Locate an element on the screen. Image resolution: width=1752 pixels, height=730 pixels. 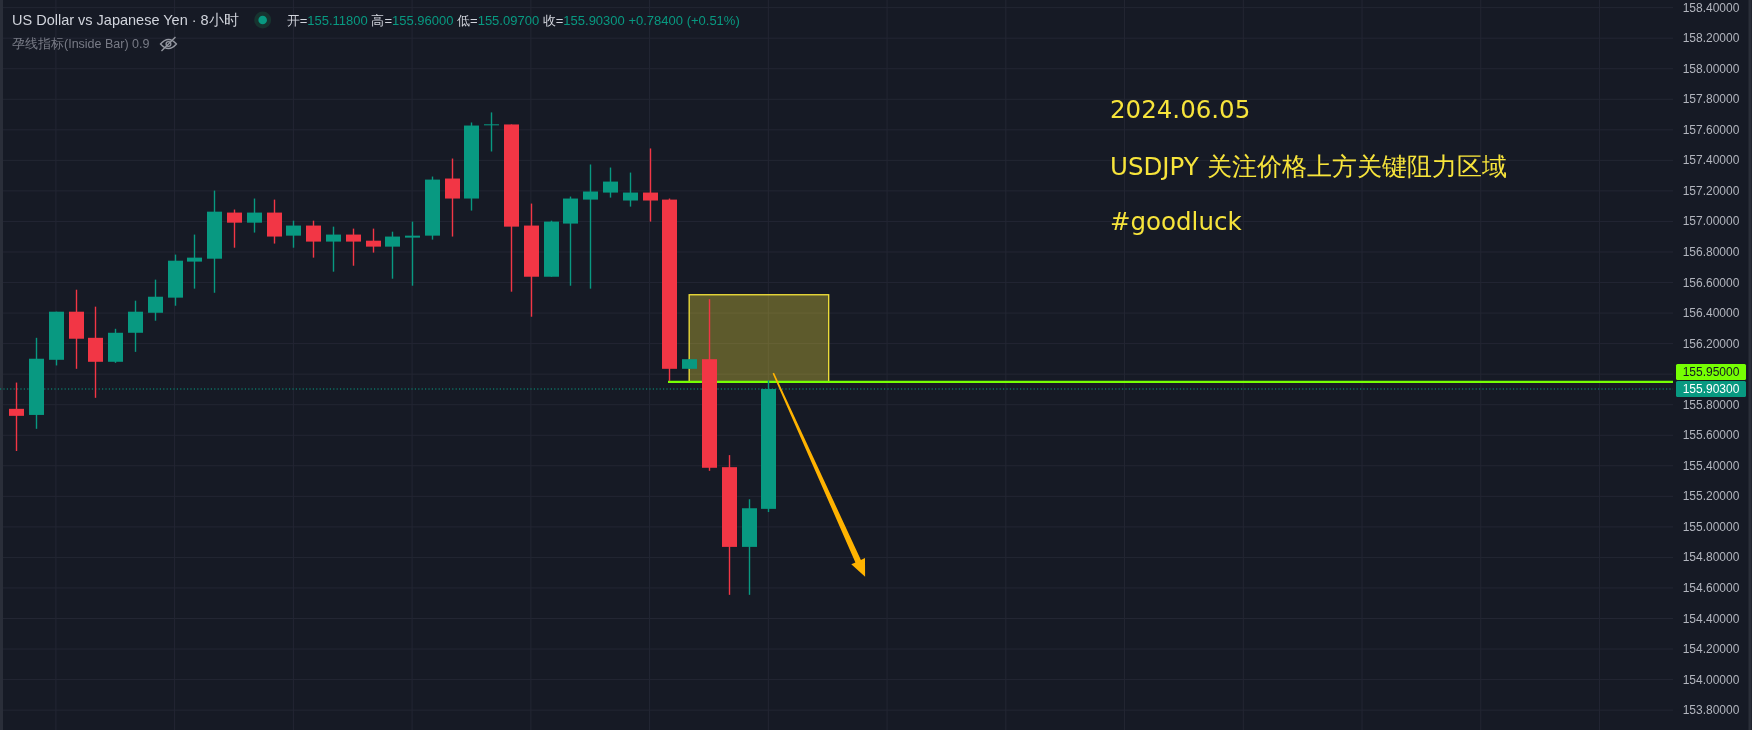
y-tick-label: 156.40000 is located at coordinates (1711, 313).